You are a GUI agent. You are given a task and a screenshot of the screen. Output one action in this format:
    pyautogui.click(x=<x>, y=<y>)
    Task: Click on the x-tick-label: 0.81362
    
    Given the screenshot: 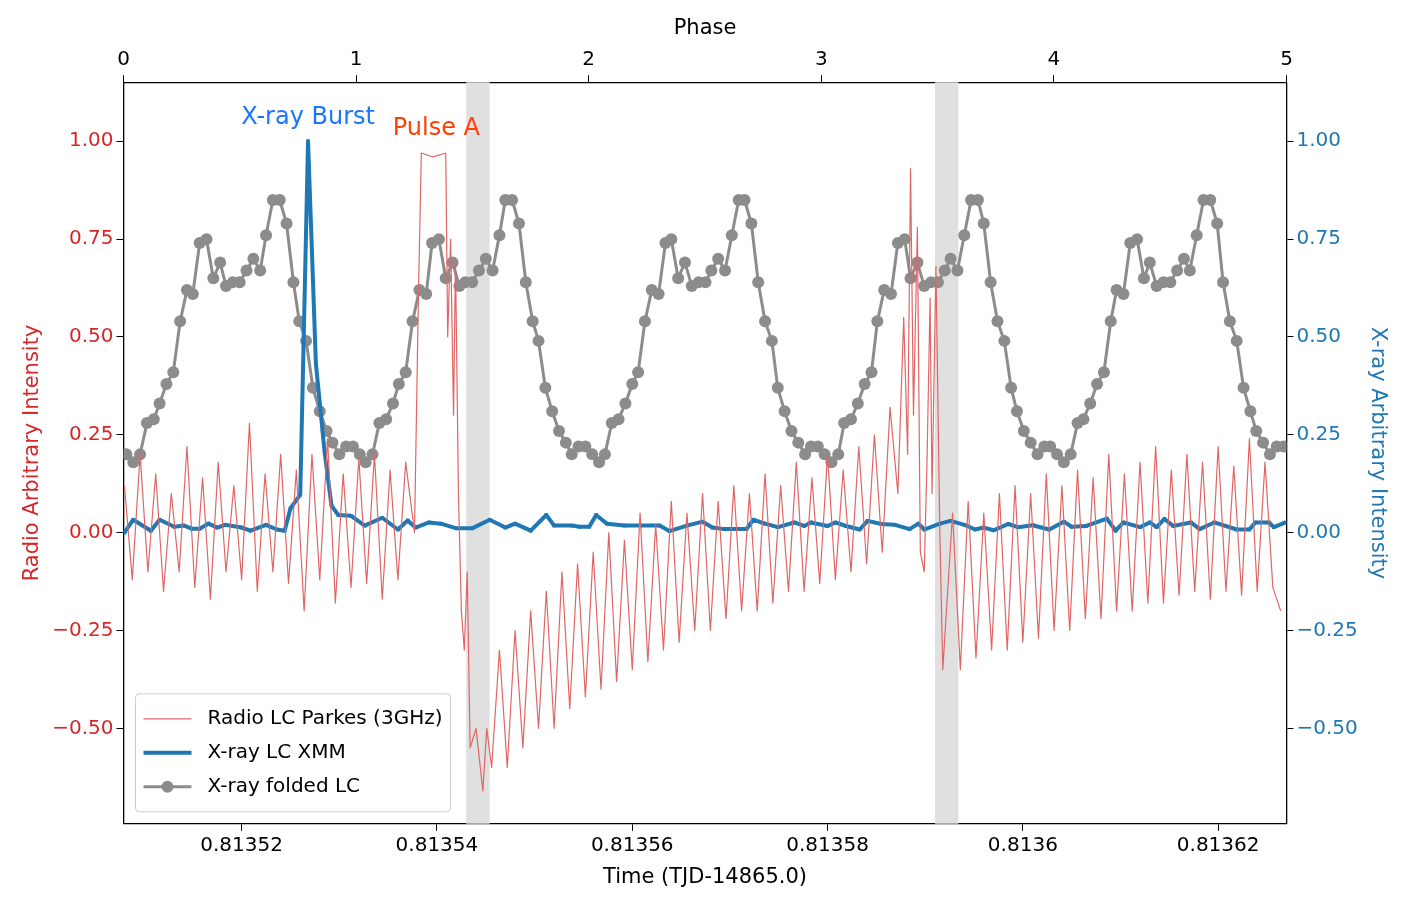 What is the action you would take?
    pyautogui.click(x=1218, y=844)
    